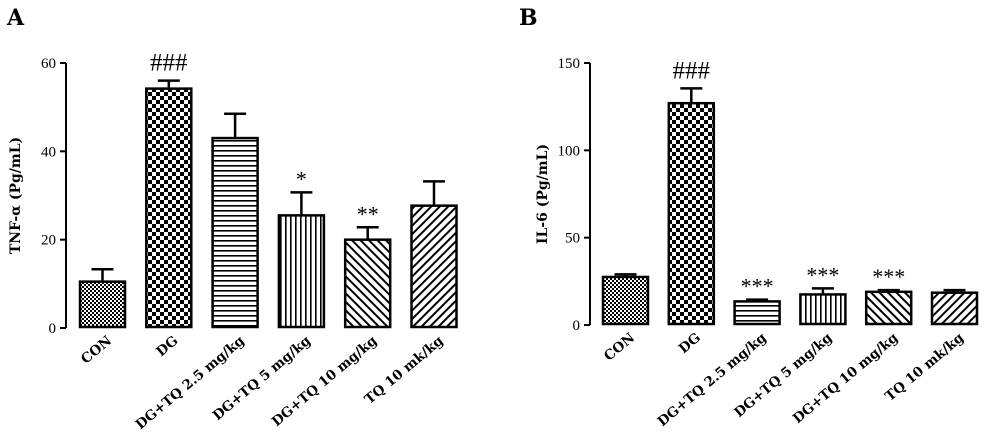 This screenshot has height=446, width=1000. I want to click on panel-letter: B, so click(528, 18).